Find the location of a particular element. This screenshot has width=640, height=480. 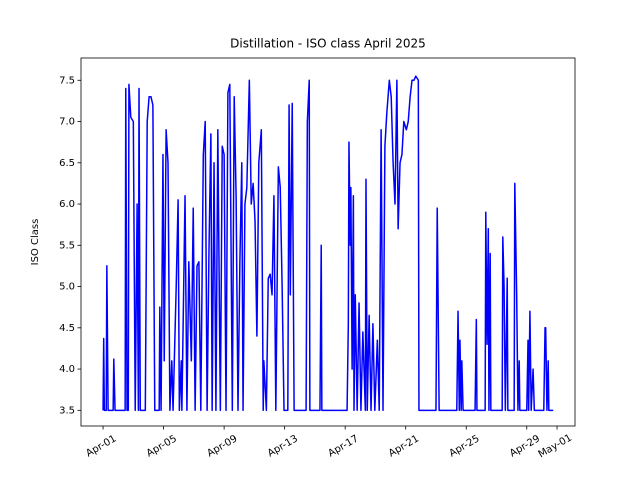

y-tick-label: 4.0 is located at coordinates (67, 369).